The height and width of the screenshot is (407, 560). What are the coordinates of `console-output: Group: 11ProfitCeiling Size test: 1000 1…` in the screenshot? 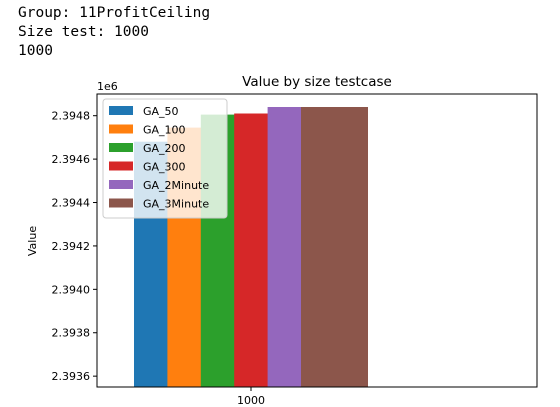 It's located at (114, 32).